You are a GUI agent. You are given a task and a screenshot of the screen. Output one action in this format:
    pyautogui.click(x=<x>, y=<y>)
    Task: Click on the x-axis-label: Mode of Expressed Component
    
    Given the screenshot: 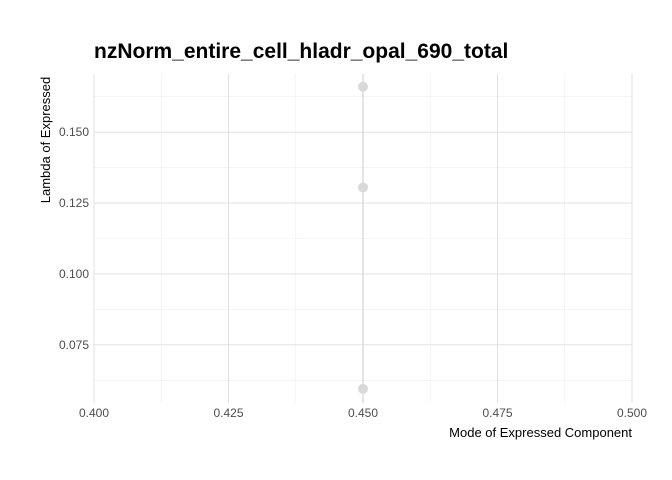 What is the action you would take?
    pyautogui.click(x=540, y=432)
    